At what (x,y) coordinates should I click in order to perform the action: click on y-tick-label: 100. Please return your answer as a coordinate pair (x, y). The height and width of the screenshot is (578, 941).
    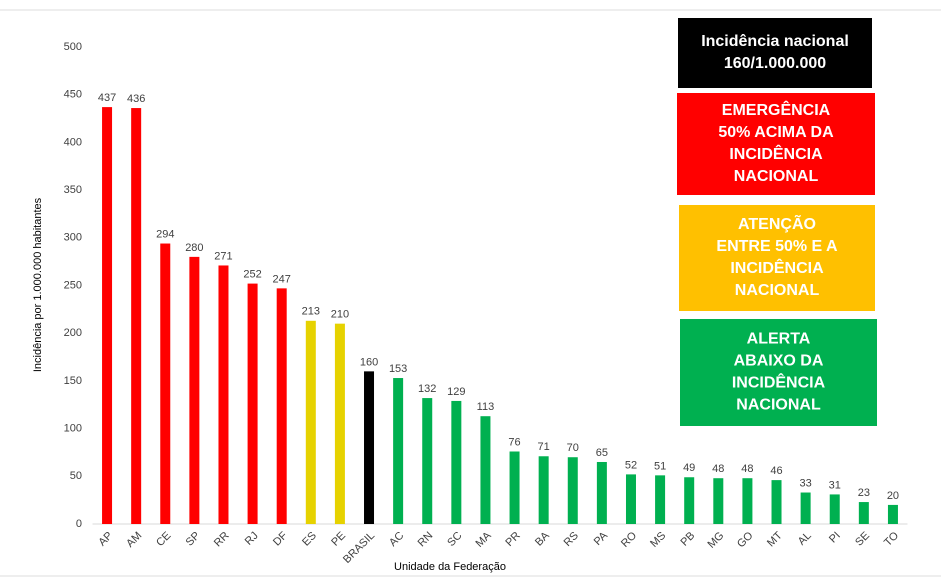
    Looking at the image, I should click on (73, 429).